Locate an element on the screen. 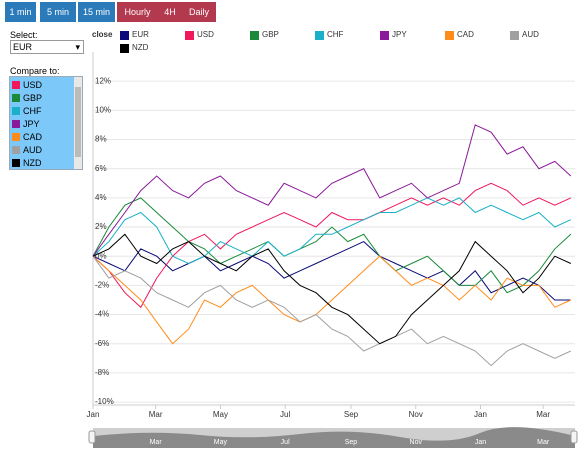  compare-item: JPY is located at coordinates (26, 124).